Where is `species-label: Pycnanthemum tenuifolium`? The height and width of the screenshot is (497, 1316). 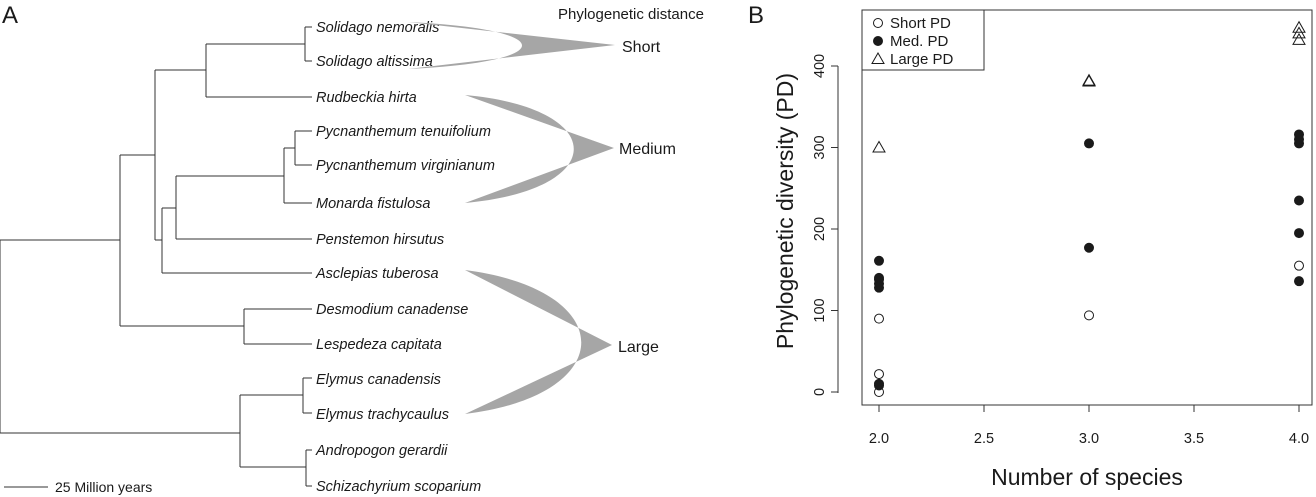
species-label: Pycnanthemum tenuifolium is located at coordinates (403, 132).